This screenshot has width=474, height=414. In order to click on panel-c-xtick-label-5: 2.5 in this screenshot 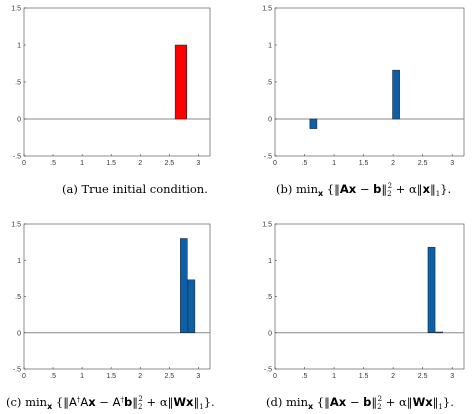, I will do `click(169, 376)`.